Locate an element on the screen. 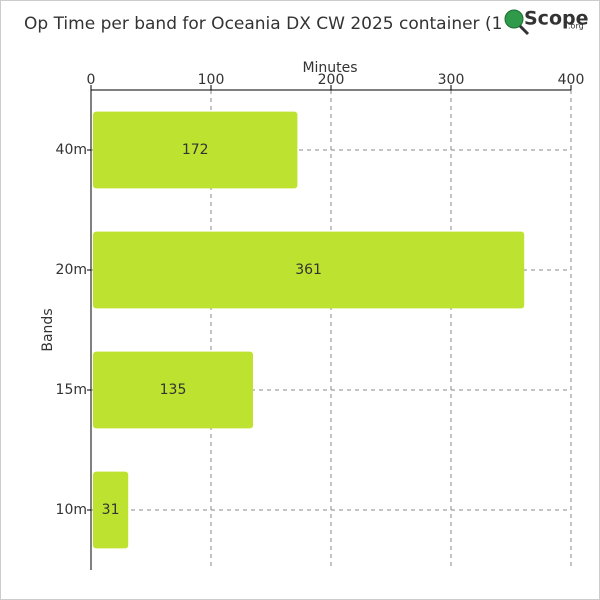 Image resolution: width=600 pixels, height=600 pixels. value-label: 135 is located at coordinates (173, 390).